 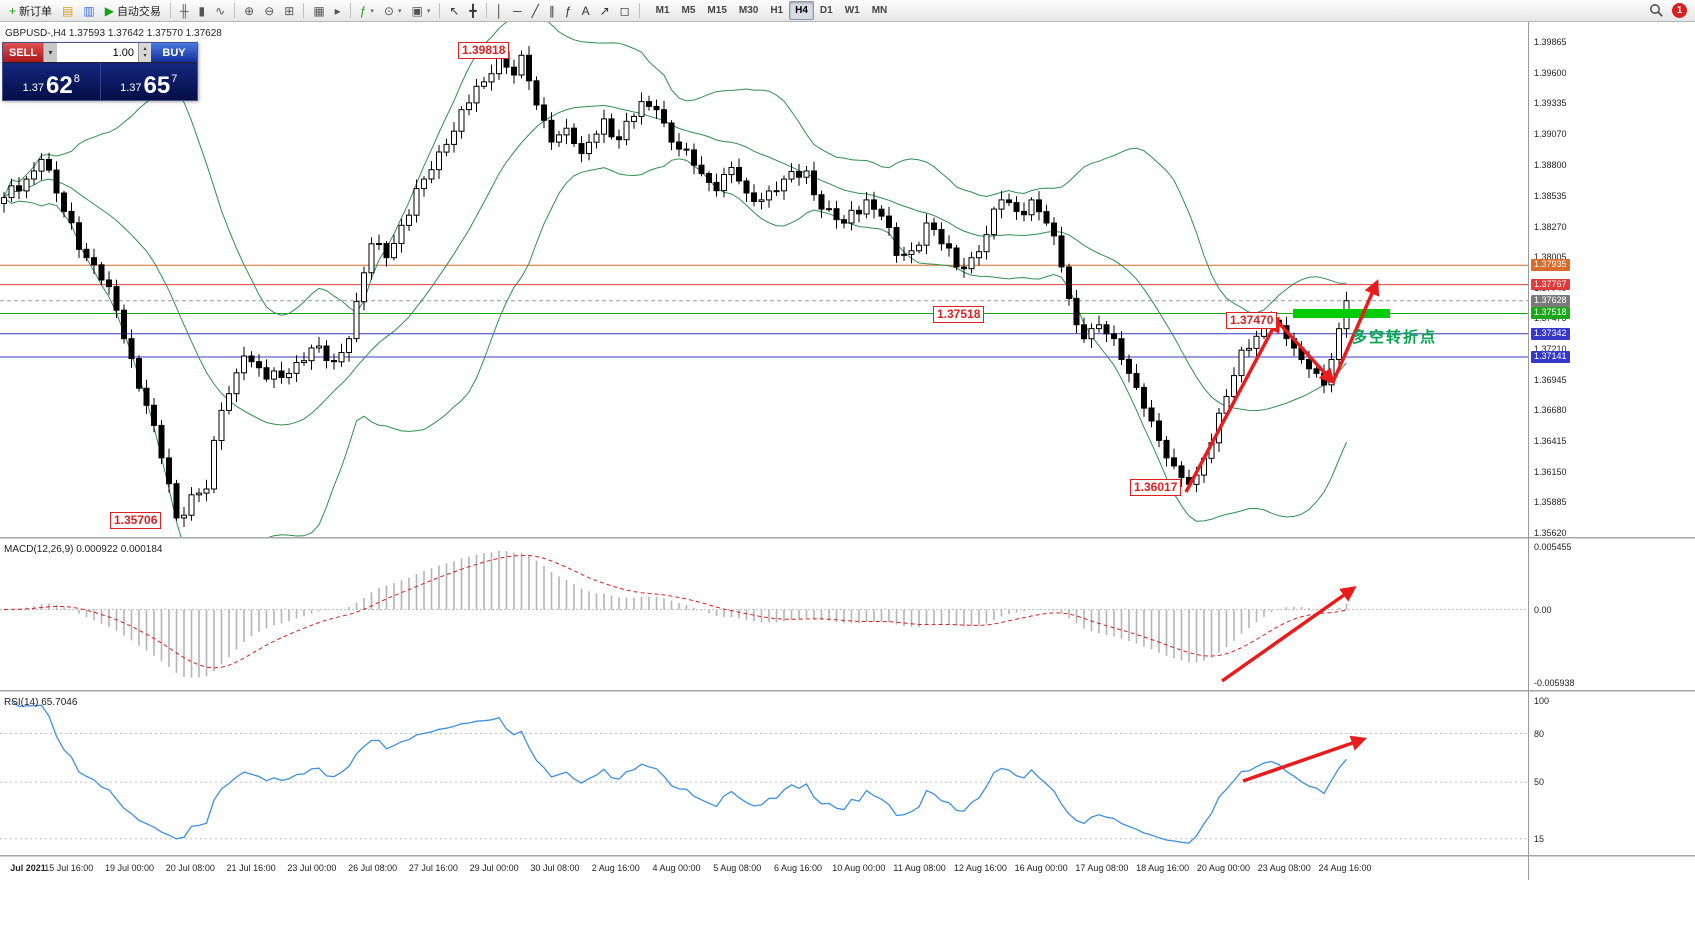 What do you see at coordinates (69, 868) in the screenshot?
I see `time-tick-label: 15 Jul 16:00` at bounding box center [69, 868].